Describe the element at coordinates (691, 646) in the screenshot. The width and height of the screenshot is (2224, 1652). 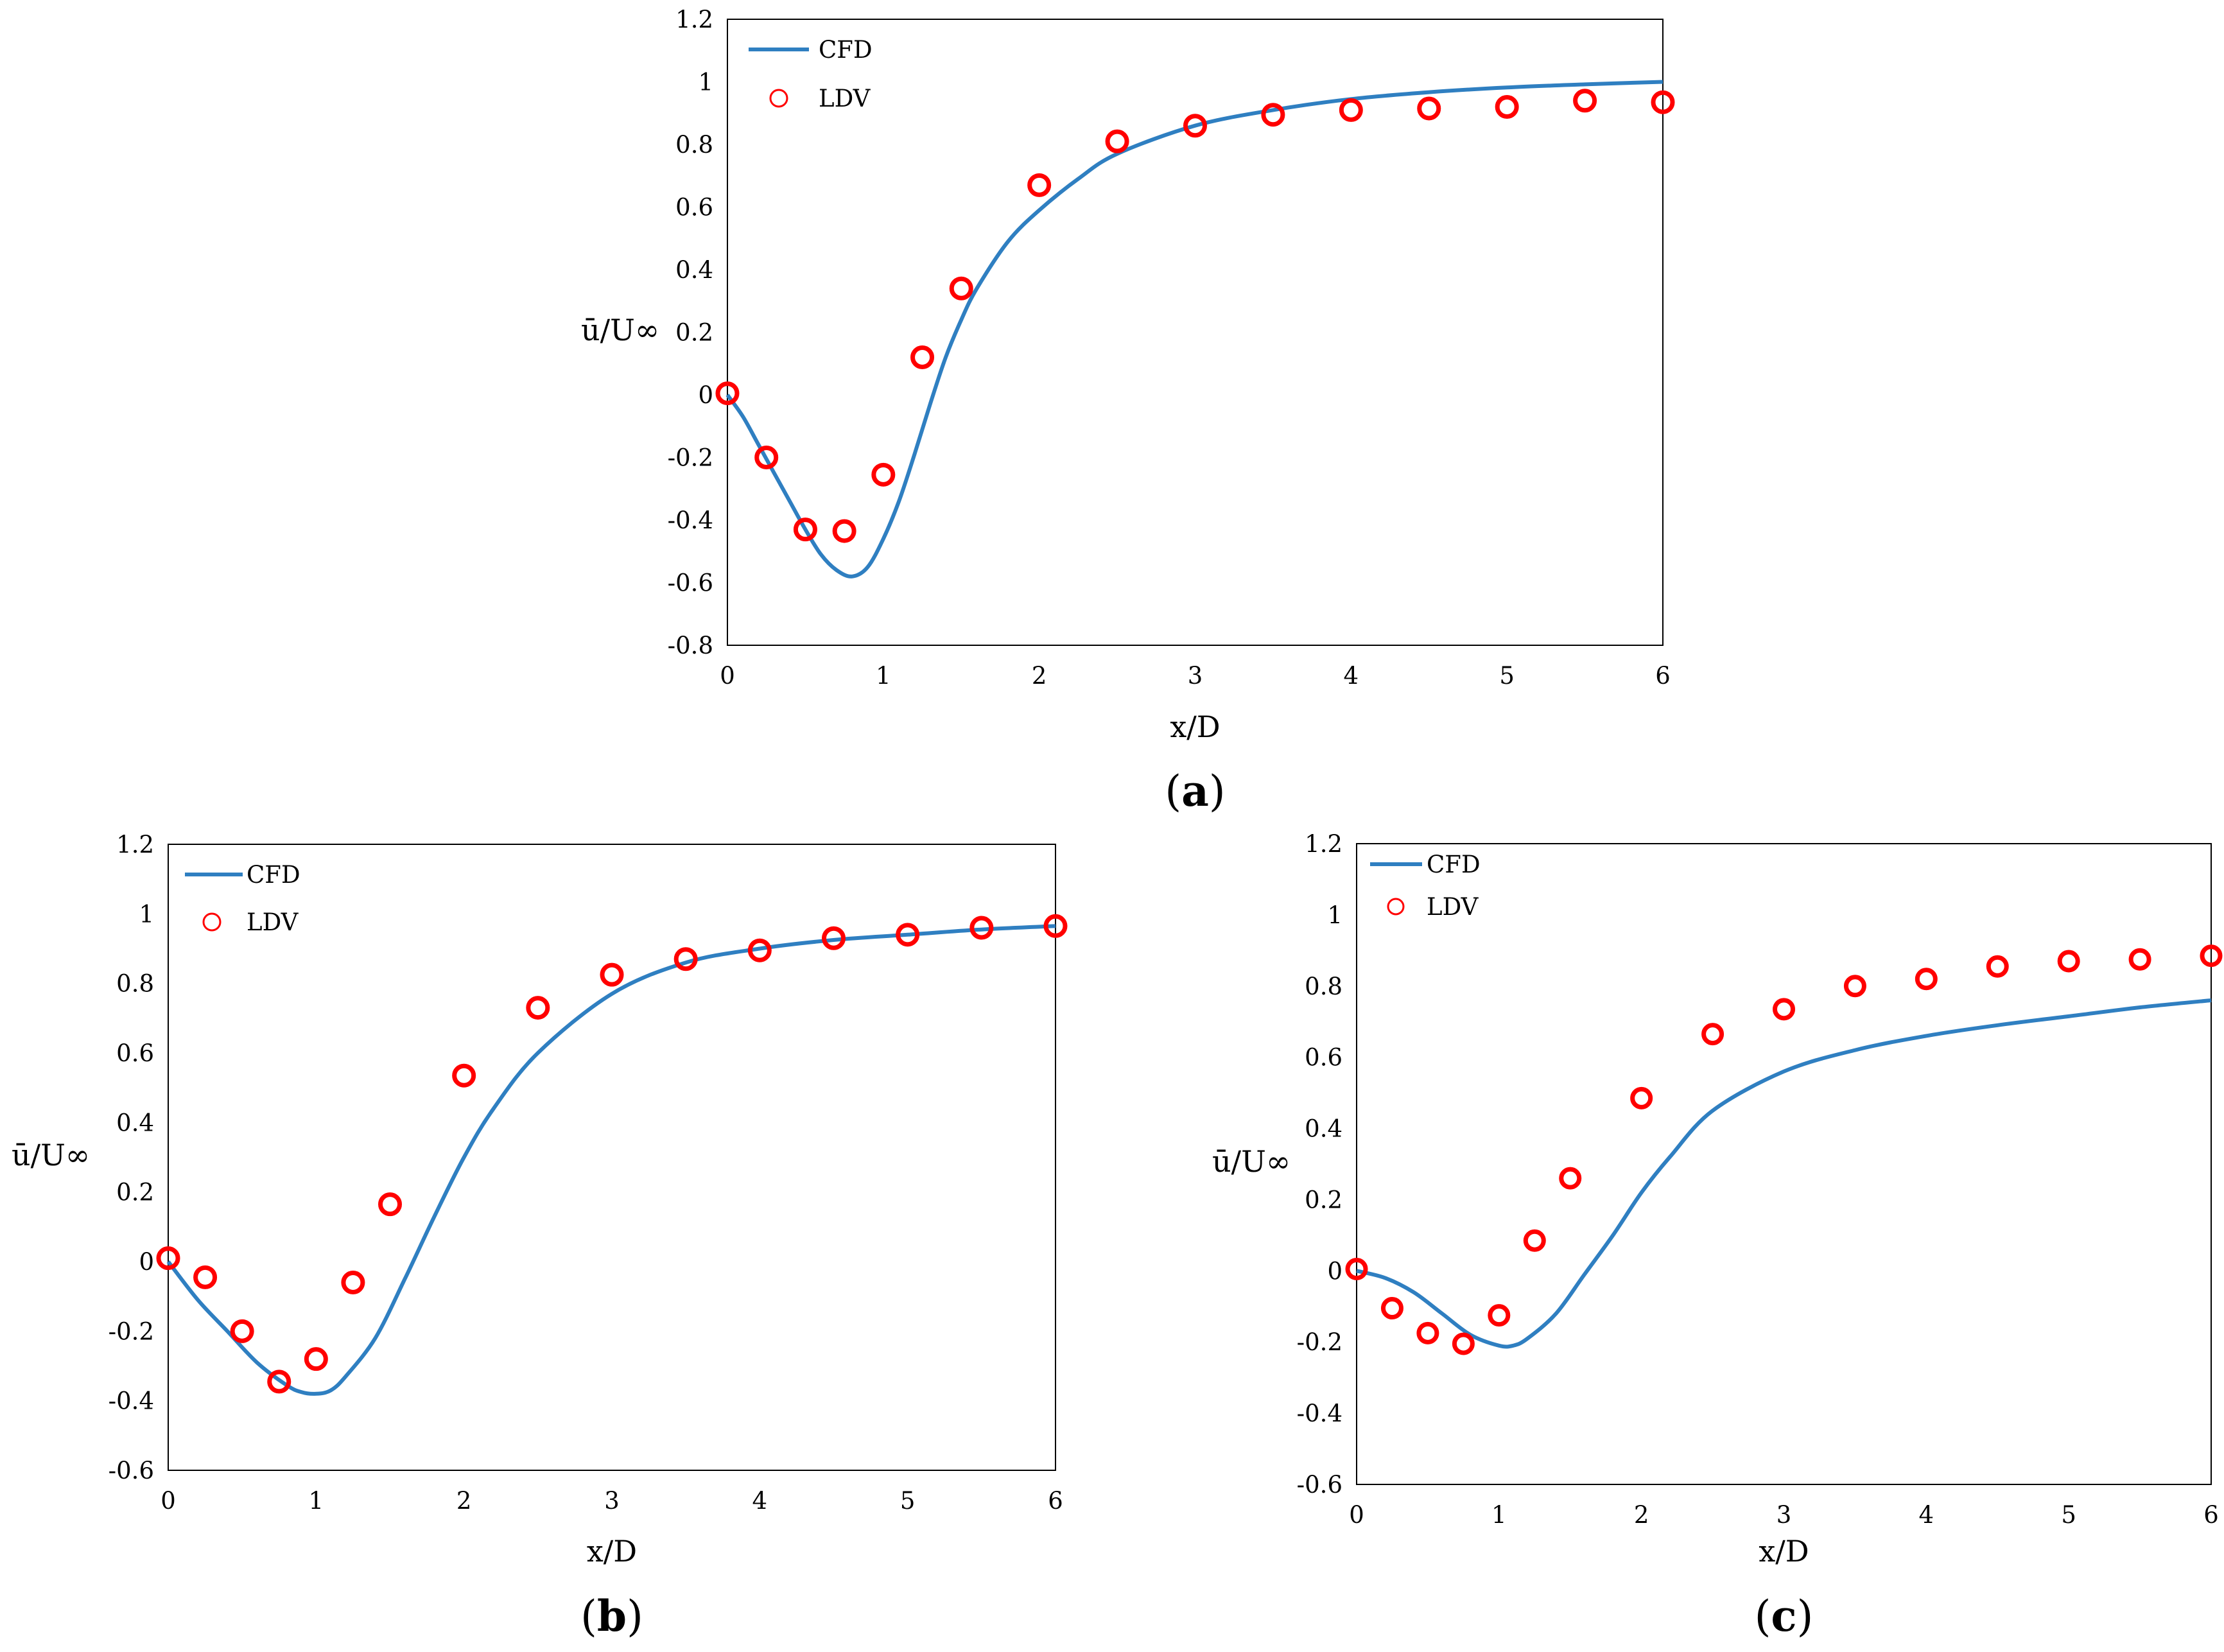
I see `y-tick-label: -0.8` at that location.